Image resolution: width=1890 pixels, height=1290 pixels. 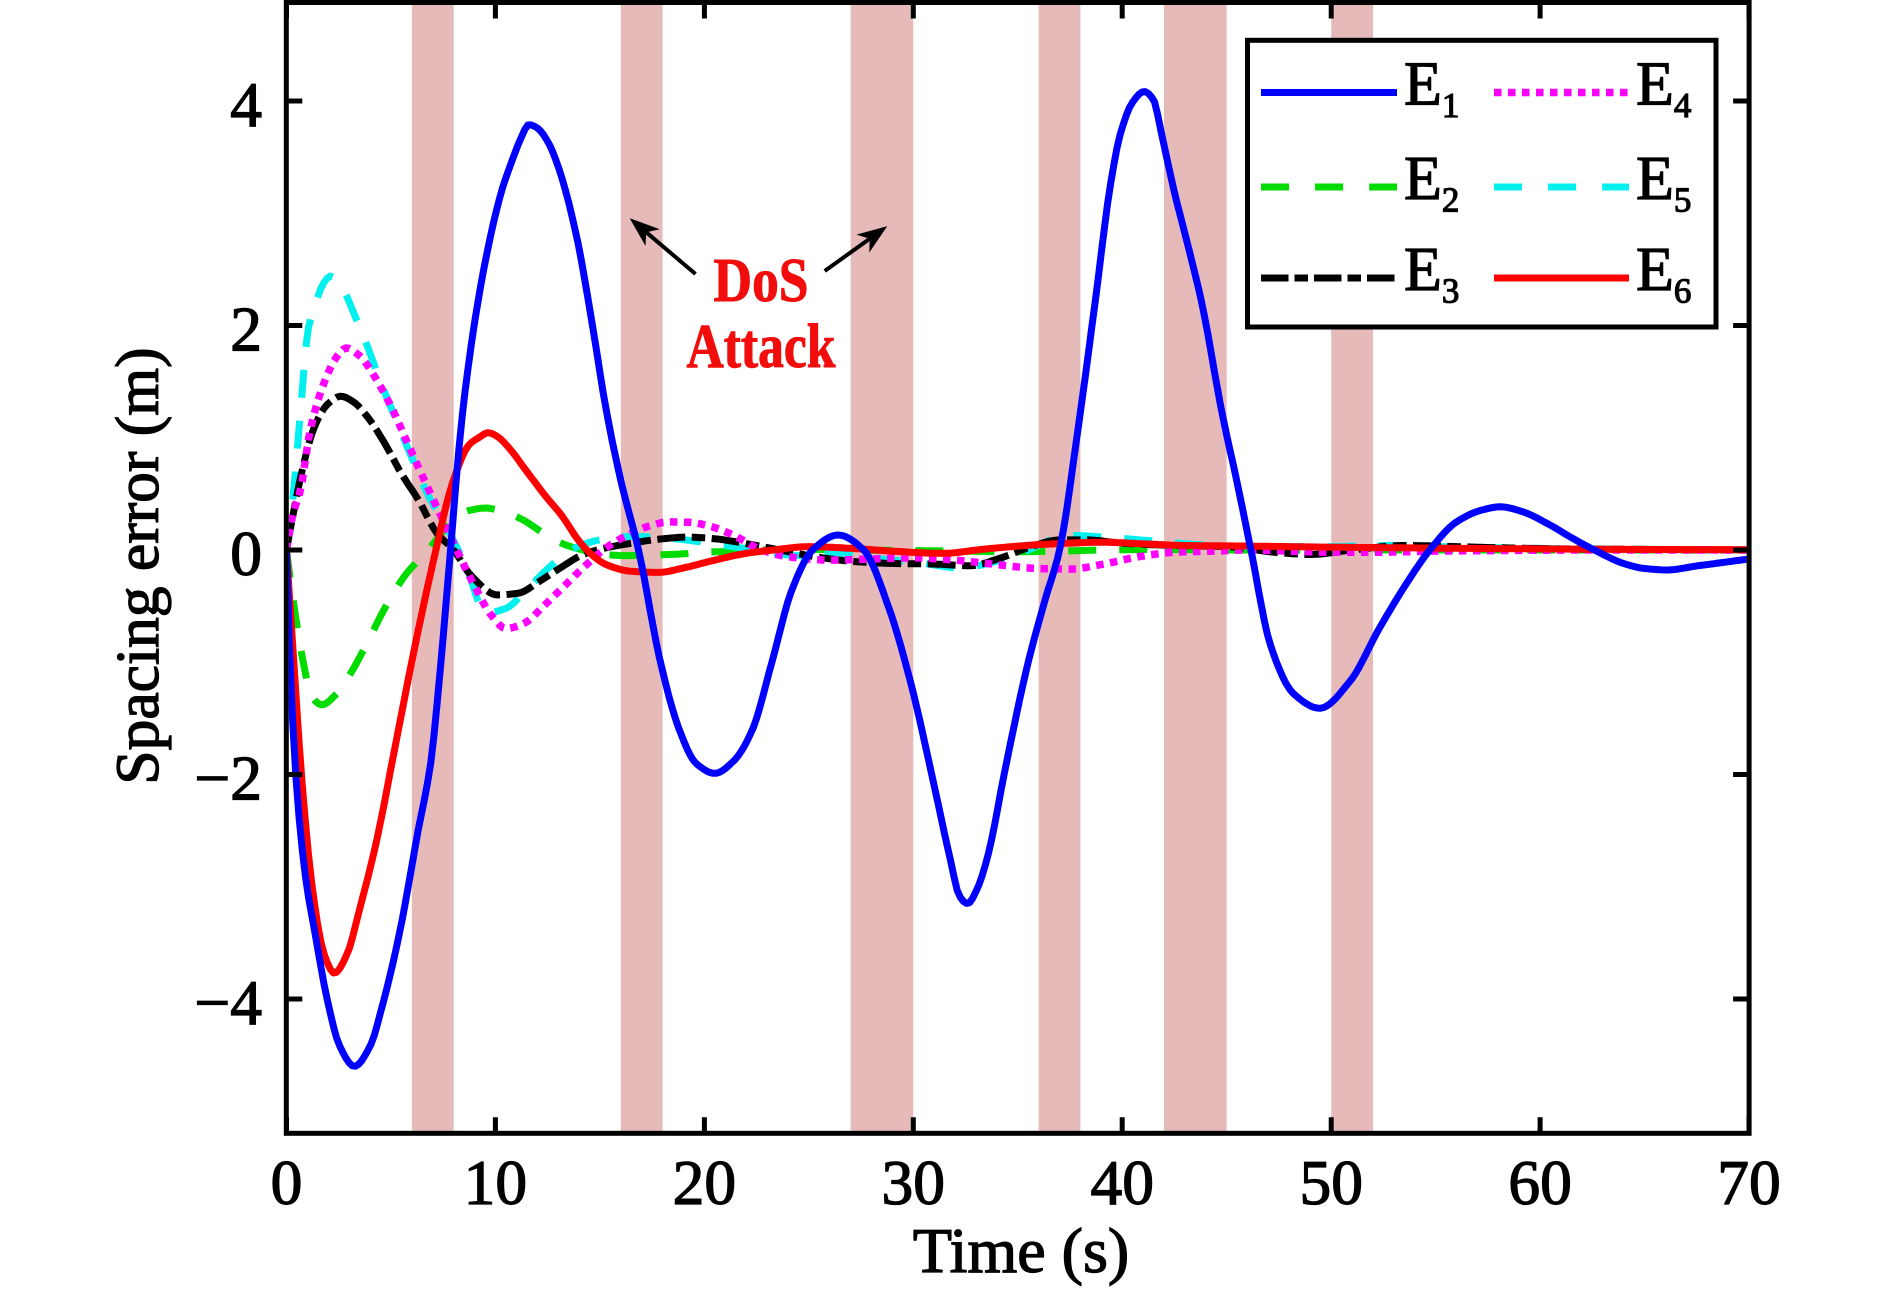 What do you see at coordinates (761, 347) in the screenshot?
I see `svg-text: Attack` at bounding box center [761, 347].